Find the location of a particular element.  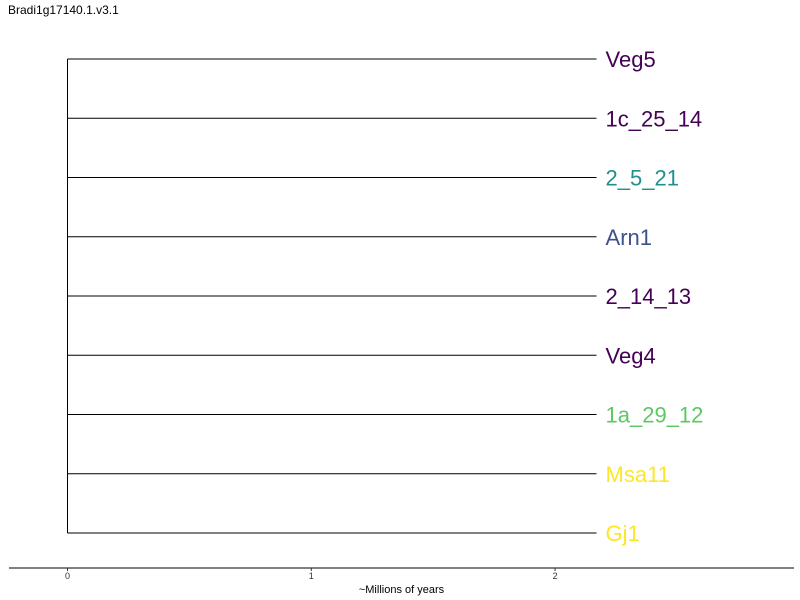

tip-label: 2_5_21 is located at coordinates (642, 178).